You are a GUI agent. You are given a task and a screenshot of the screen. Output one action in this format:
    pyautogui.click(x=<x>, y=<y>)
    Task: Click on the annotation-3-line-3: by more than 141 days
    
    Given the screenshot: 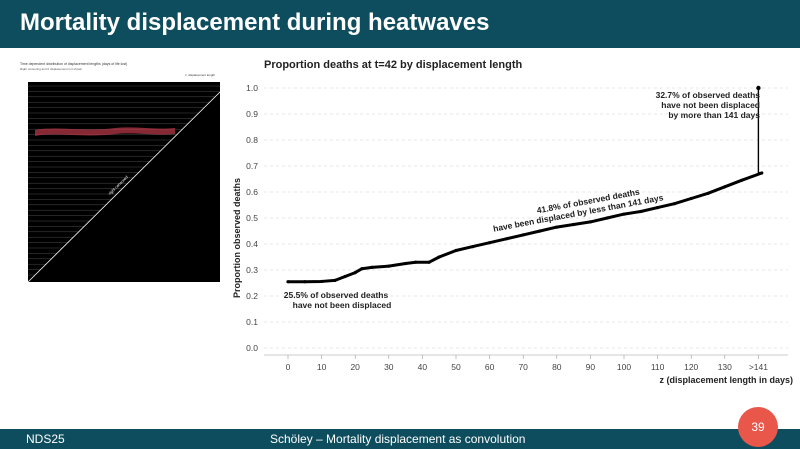 What is the action you would take?
    pyautogui.click(x=714, y=115)
    